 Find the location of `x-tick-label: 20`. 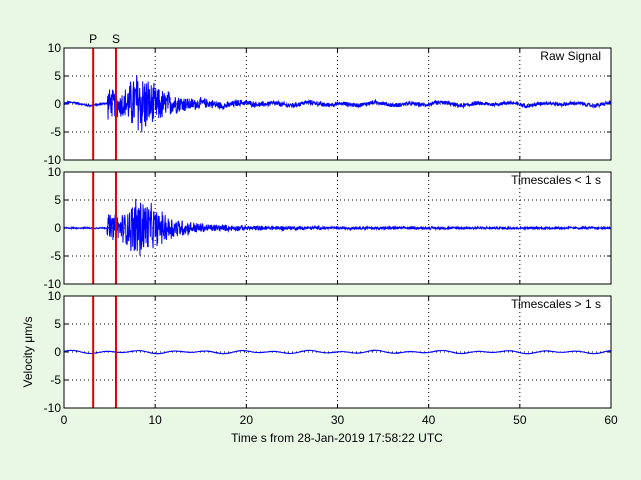

x-tick-label: 20 is located at coordinates (247, 420).